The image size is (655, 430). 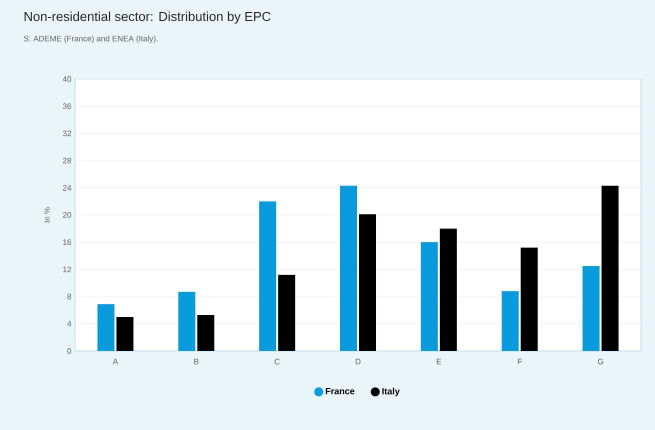 What do you see at coordinates (115, 361) in the screenshot?
I see `x-tick-label: A` at bounding box center [115, 361].